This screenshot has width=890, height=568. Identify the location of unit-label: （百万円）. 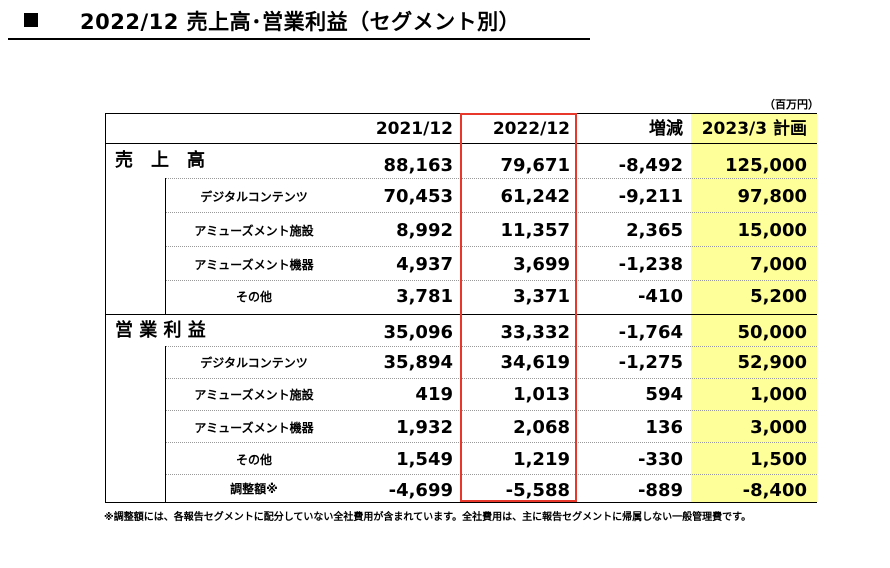
(791, 104).